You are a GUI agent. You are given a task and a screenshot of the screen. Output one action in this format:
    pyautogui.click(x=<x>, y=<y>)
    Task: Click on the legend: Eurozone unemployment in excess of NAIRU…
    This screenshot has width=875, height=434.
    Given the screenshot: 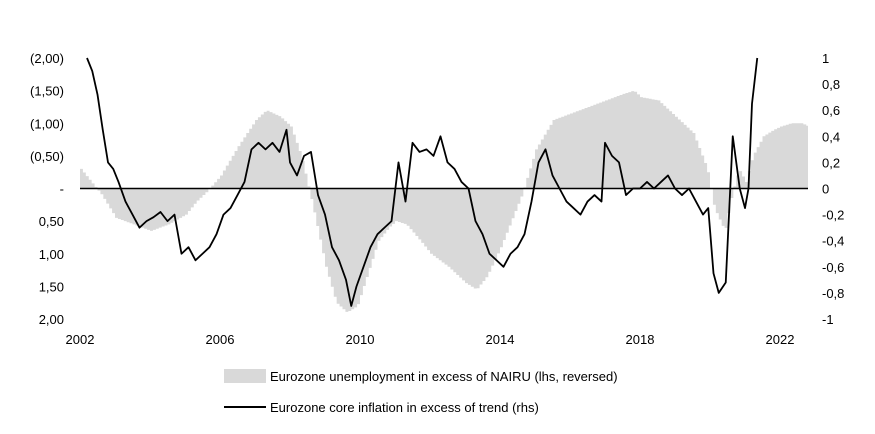 What is the action you would take?
    pyautogui.click(x=421, y=392)
    